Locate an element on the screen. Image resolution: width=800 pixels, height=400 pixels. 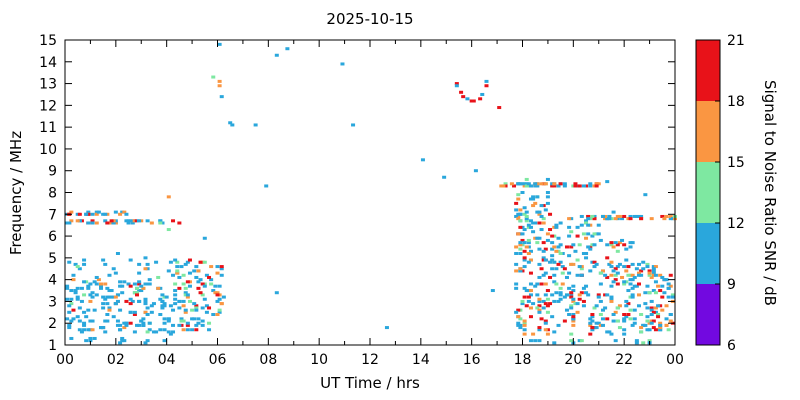
svg-text: 11 is located at coordinates (48, 128).